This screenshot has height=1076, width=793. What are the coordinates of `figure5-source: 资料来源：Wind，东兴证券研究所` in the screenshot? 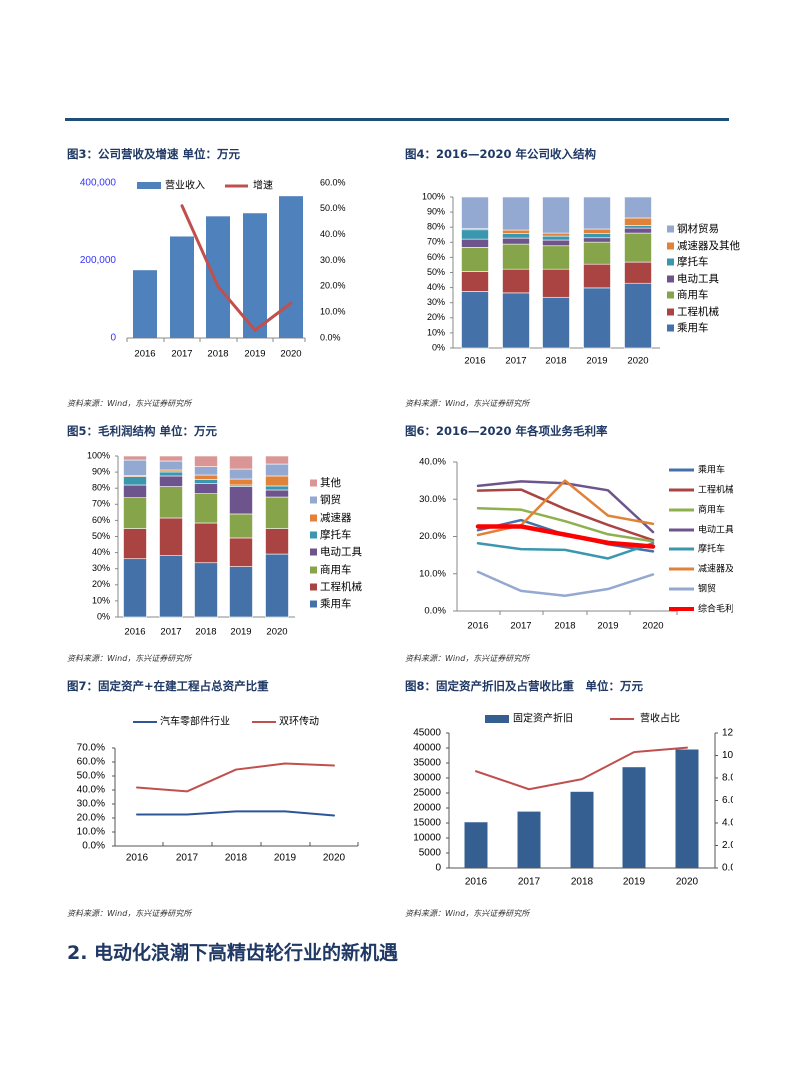 It's located at (129, 658).